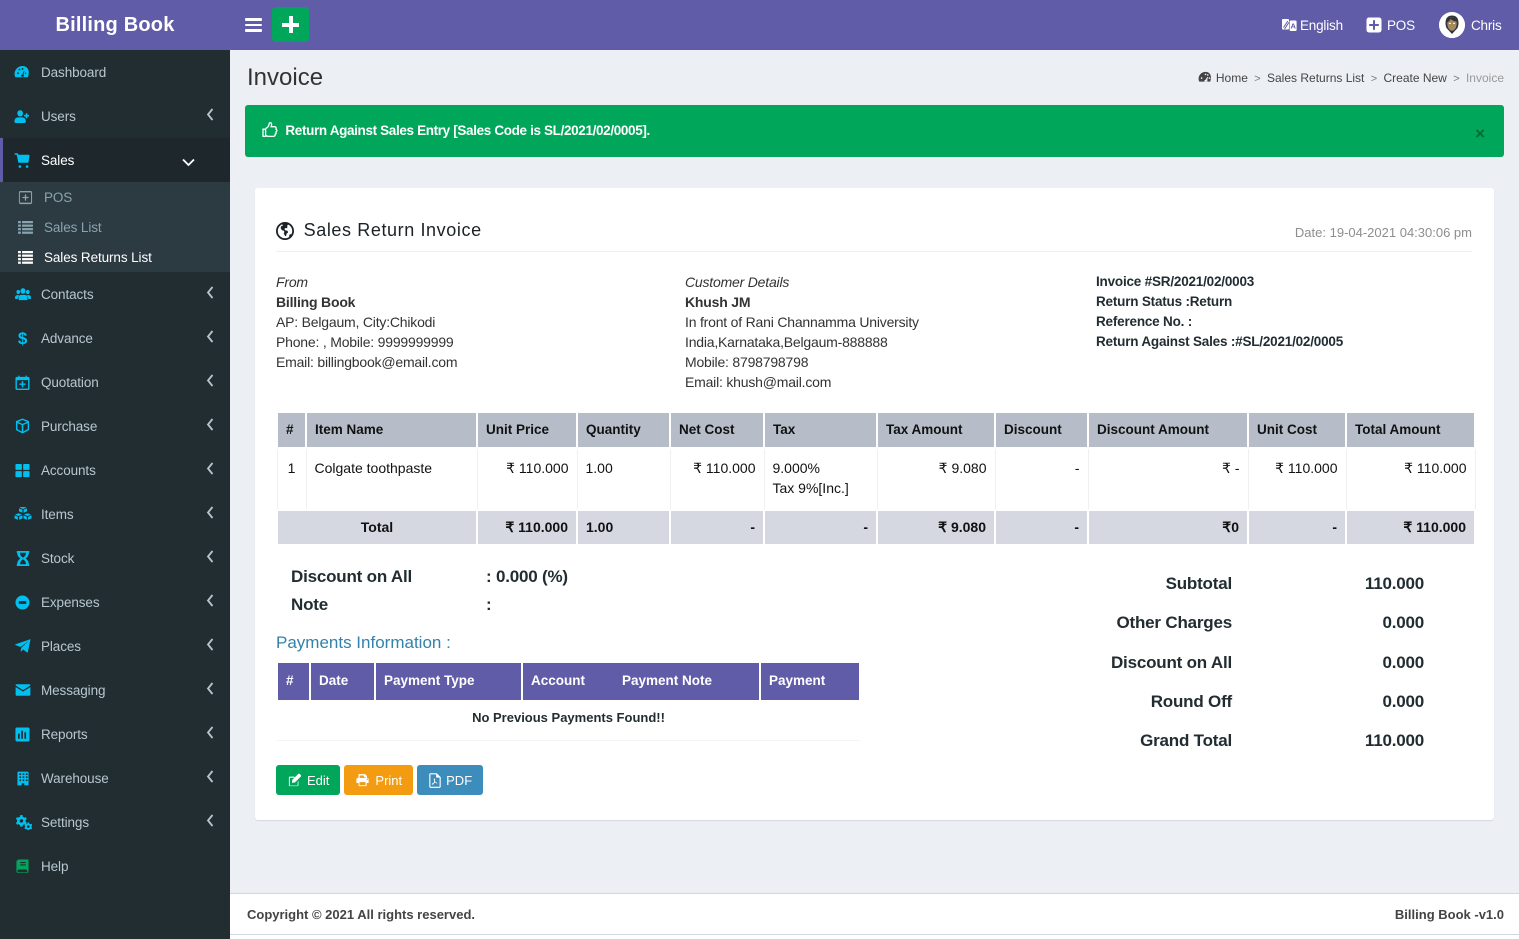  Describe the element at coordinates (1293, 26) in the screenshot. I see `svg-text: A` at that location.